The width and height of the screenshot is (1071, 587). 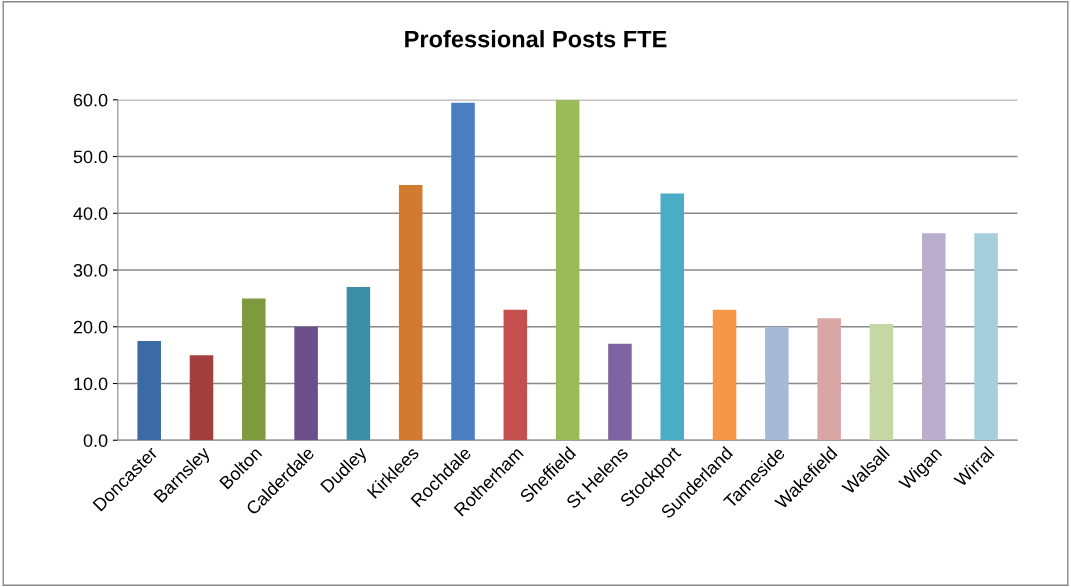 I want to click on y-tick-label: 20.0, so click(x=90, y=327).